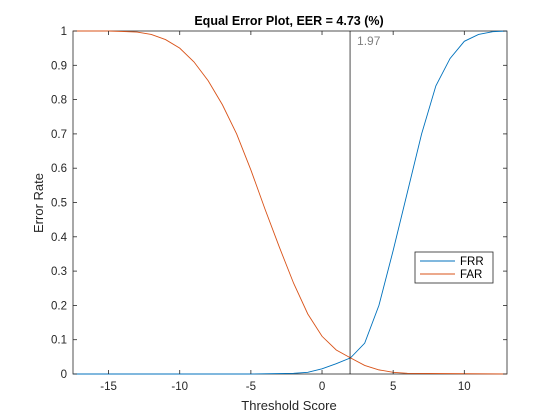 Image resolution: width=560 pixels, height=420 pixels. I want to click on y-tick-label: 0.5, so click(59, 204).